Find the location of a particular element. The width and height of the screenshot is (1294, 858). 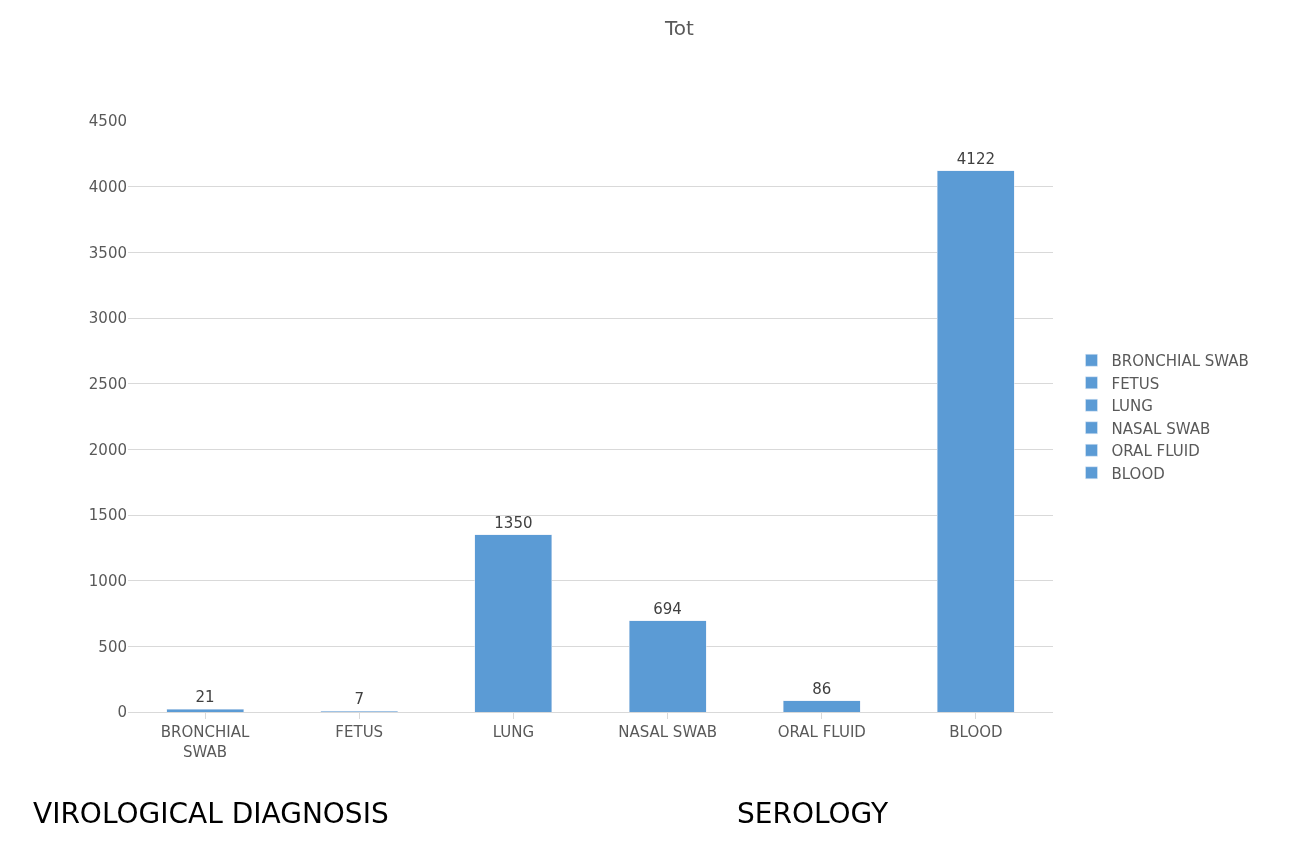

data-label: 21 is located at coordinates (205, 697).